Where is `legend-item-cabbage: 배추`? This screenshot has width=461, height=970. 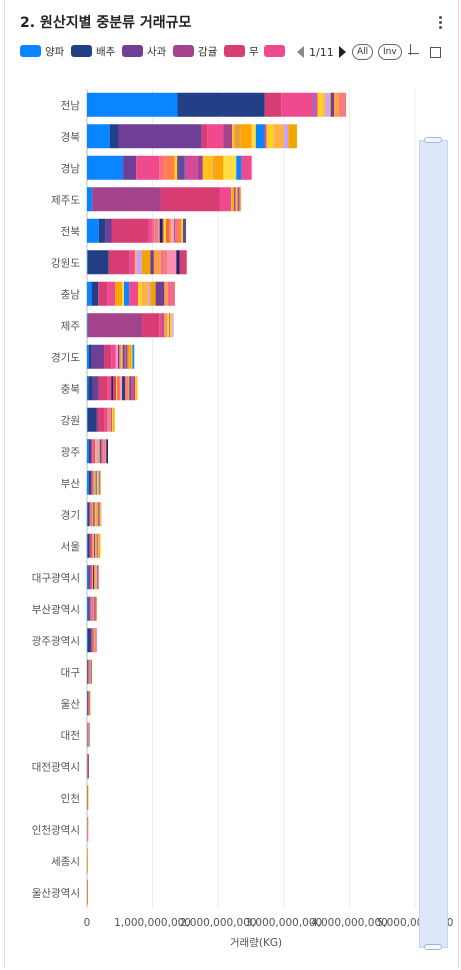
legend-item-cabbage: 배추 is located at coordinates (93, 51).